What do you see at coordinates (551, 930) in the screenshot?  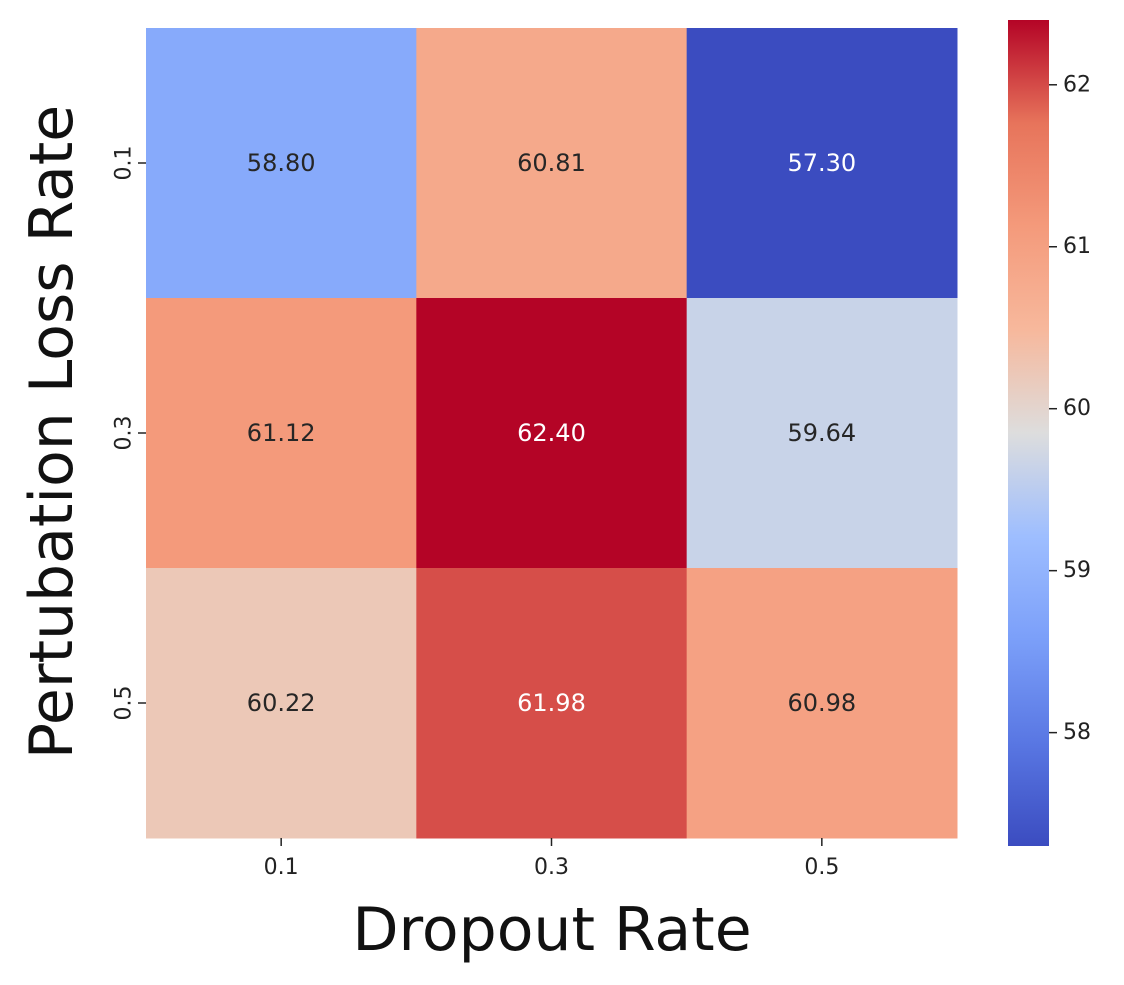 I see `x-axis-title: Dropout Rate` at bounding box center [551, 930].